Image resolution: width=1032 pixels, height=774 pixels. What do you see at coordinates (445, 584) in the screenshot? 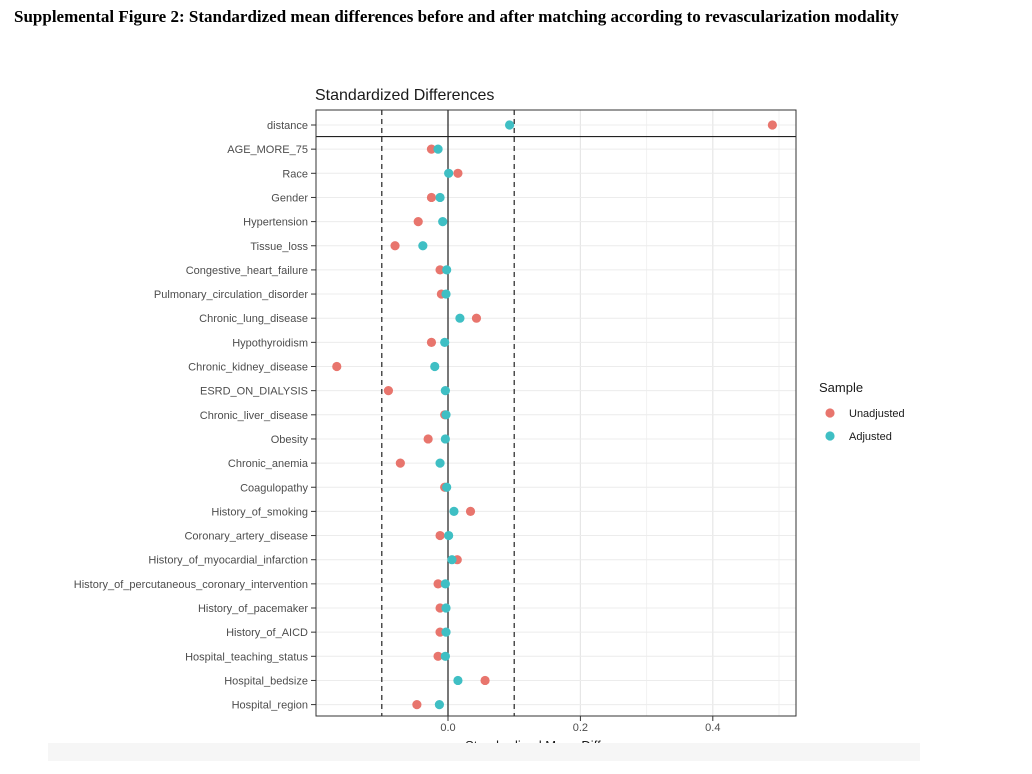
I see `point-adjusted-history-of-percutaneous-coronary-intervention` at bounding box center [445, 584].